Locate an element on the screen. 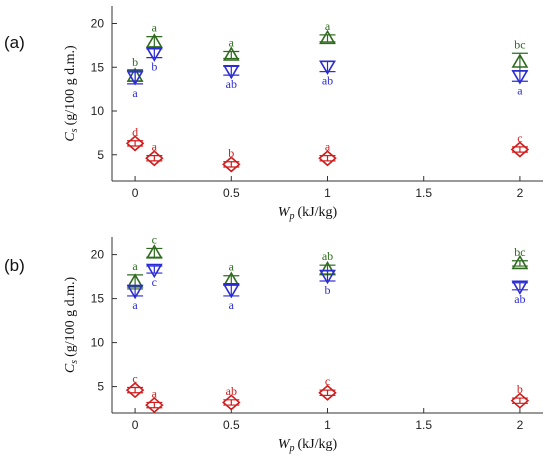 The width and height of the screenshot is (550, 461). series-diamond: da b ac is located at coordinates (327, 149).